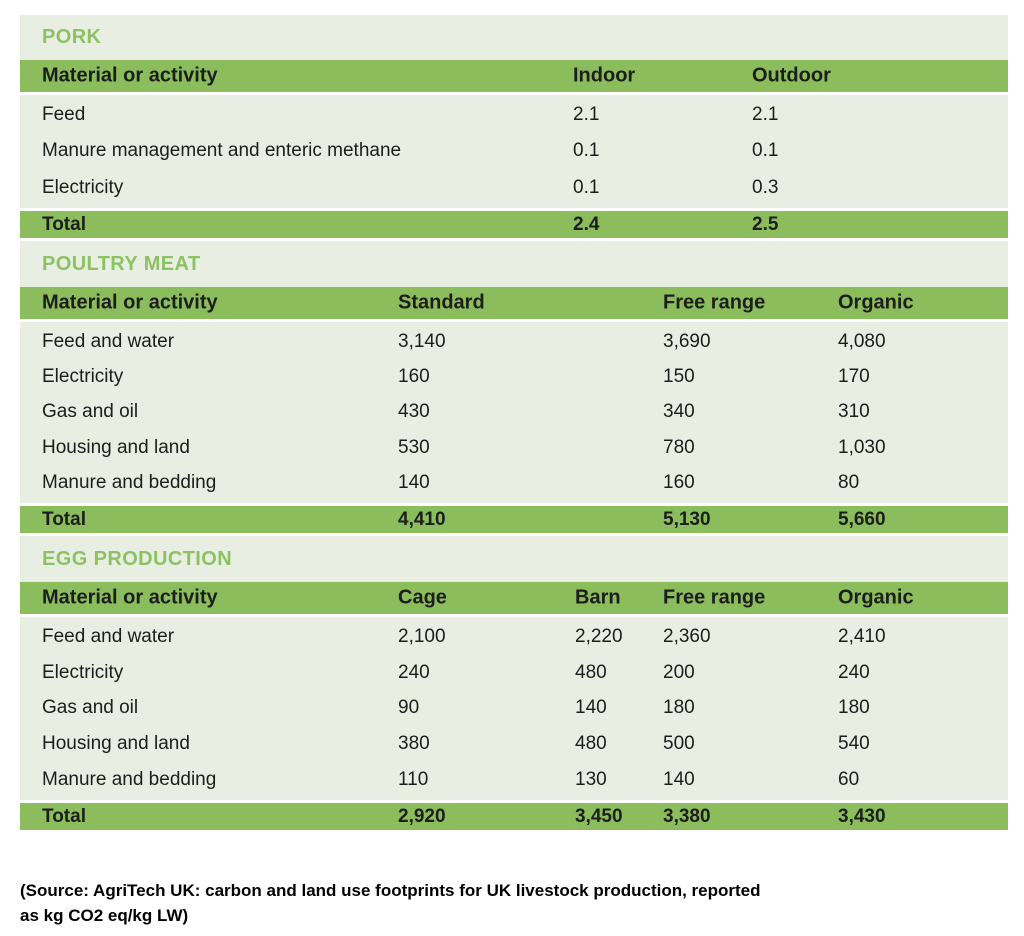 The width and height of the screenshot is (1024, 936). I want to click on value-cell: 530, so click(414, 447).